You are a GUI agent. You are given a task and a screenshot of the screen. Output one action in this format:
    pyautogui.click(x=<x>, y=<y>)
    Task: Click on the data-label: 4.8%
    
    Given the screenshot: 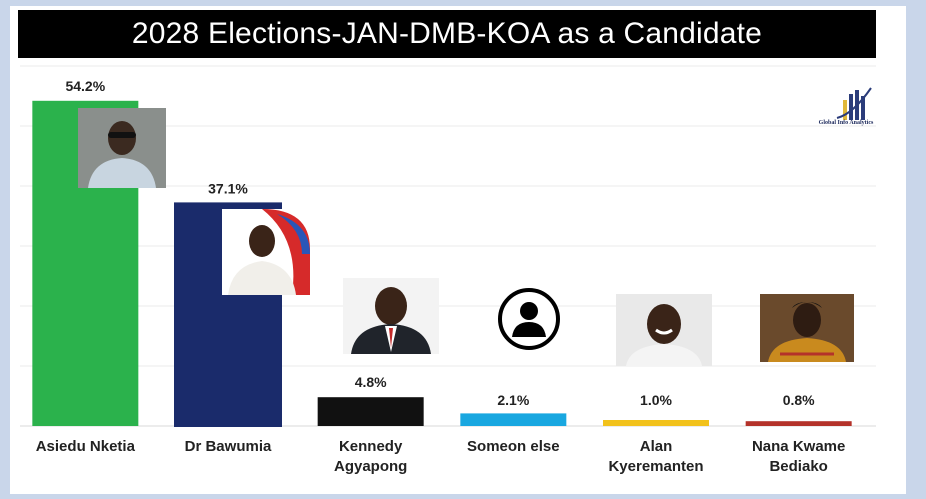 What is the action you would take?
    pyautogui.click(x=371, y=382)
    